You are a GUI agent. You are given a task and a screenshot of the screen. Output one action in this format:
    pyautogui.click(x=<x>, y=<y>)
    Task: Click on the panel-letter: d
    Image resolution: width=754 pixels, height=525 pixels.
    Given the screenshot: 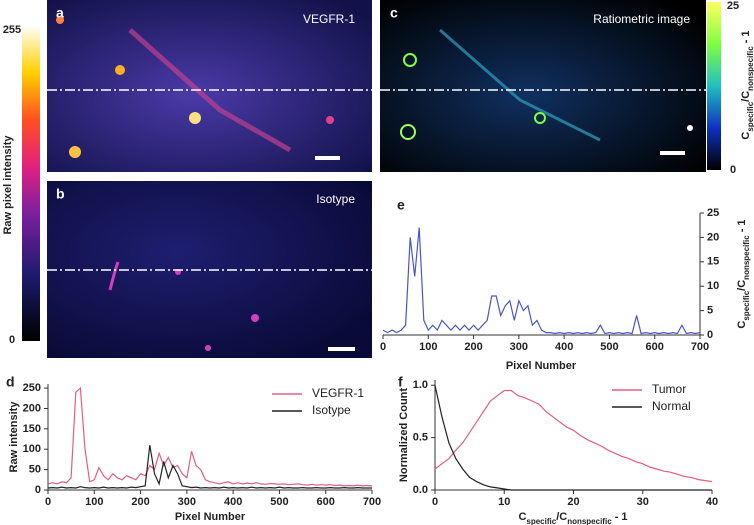 What is the action you would take?
    pyautogui.click(x=10, y=382)
    